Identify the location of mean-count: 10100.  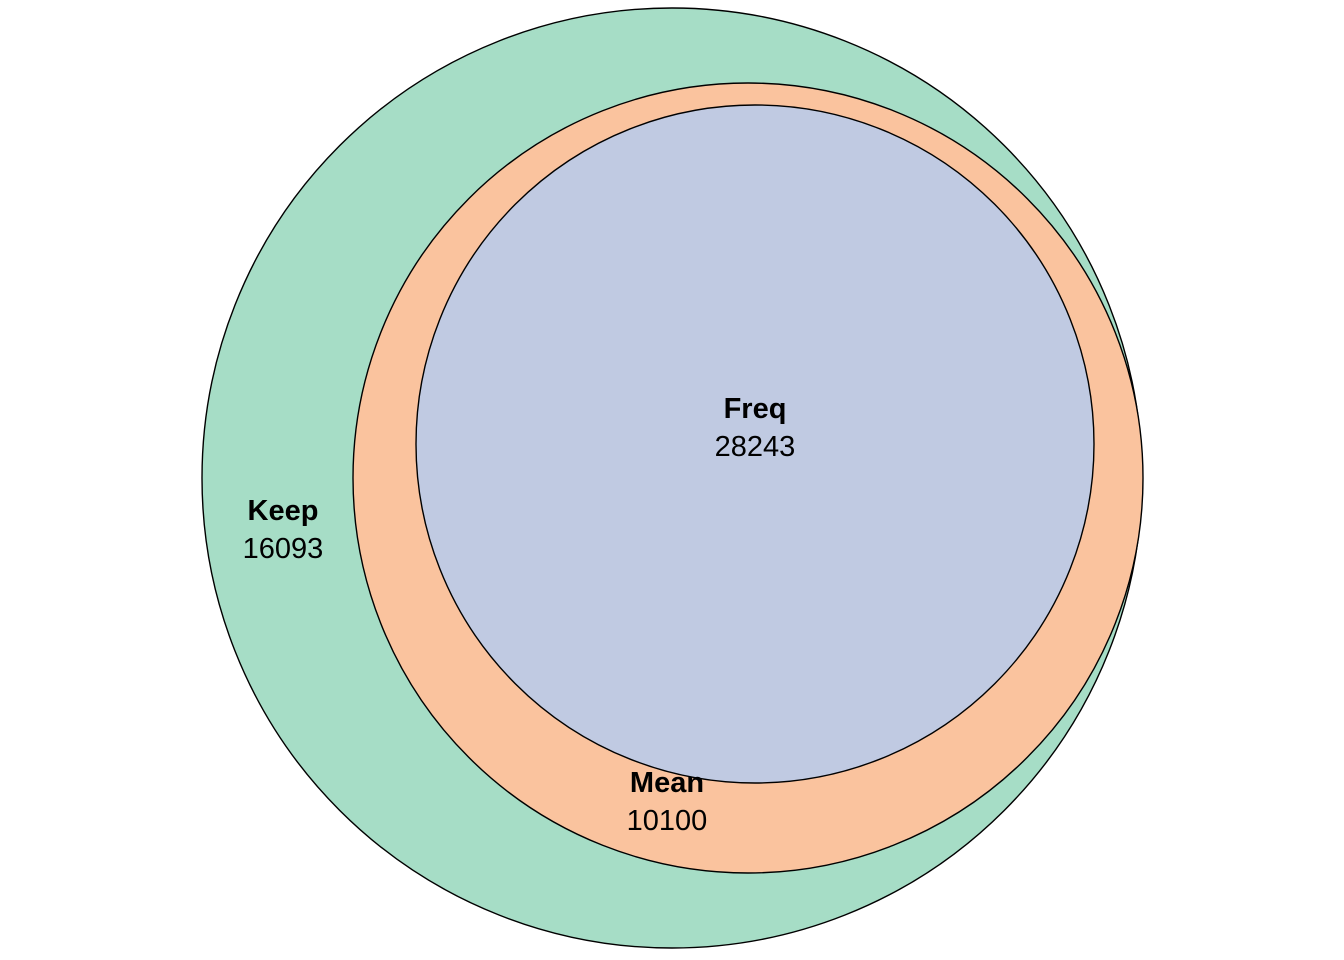
(667, 821).